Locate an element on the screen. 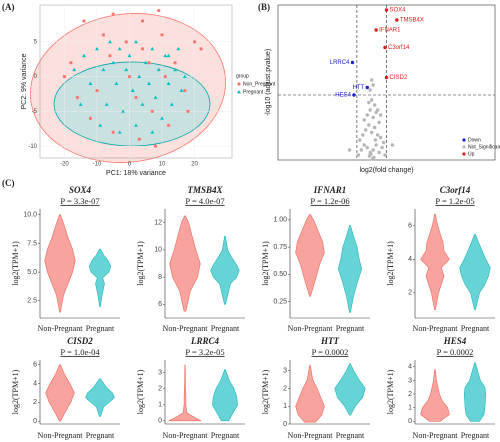 The image size is (500, 442). x-tick-label: -20 is located at coordinates (64, 165).